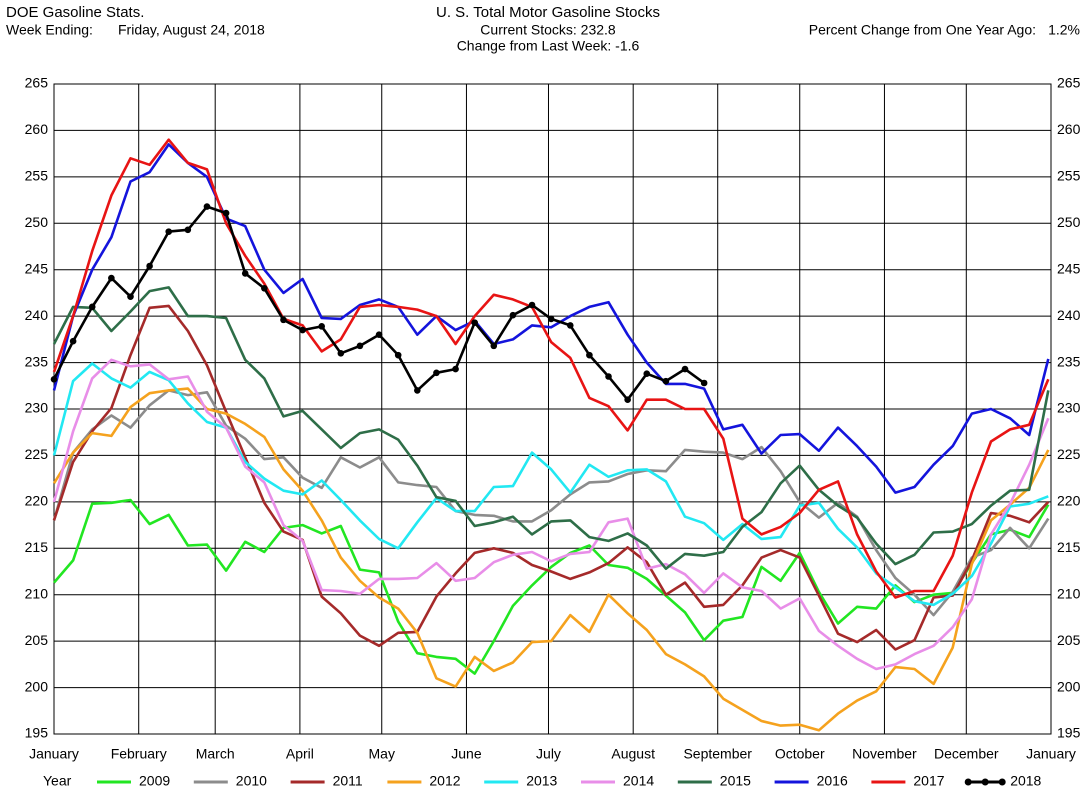 The height and width of the screenshot is (796, 1087). What do you see at coordinates (37, 129) in the screenshot?
I see `y-tick-label: 260` at bounding box center [37, 129].